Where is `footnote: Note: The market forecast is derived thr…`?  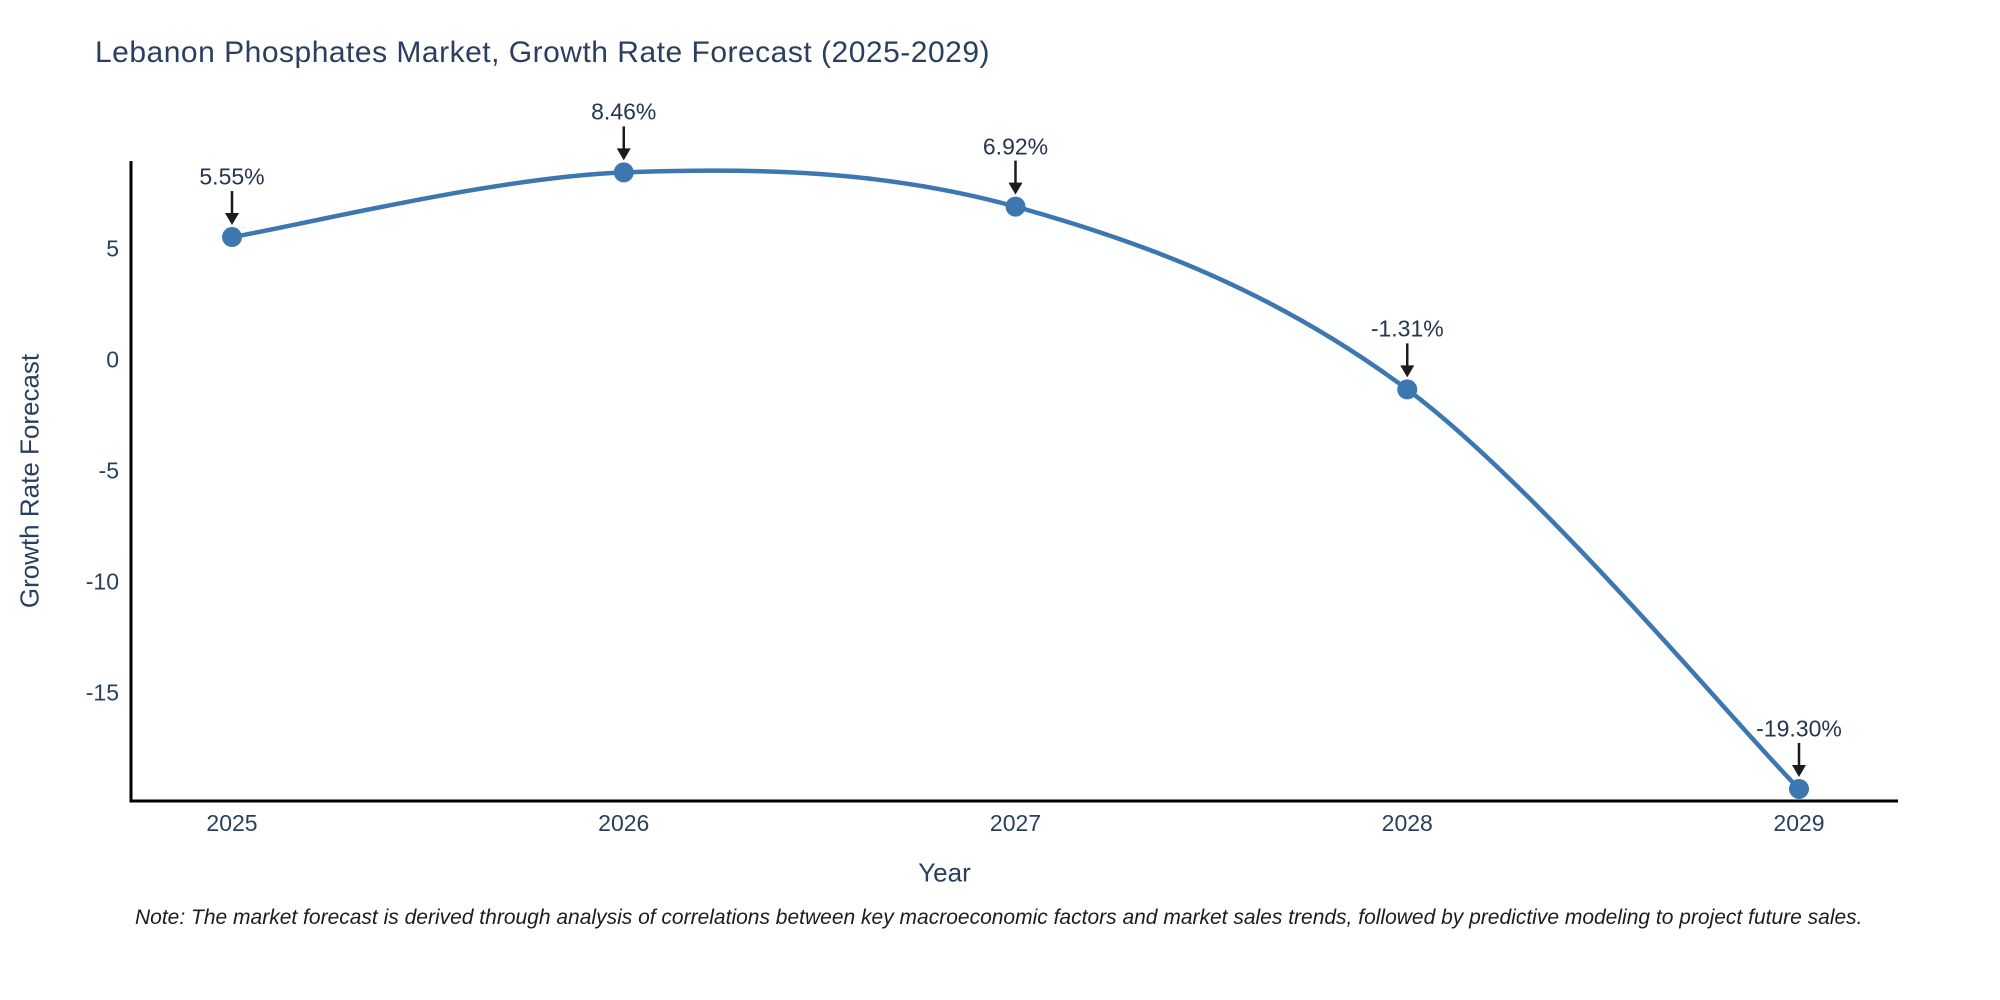 footnote: Note: The market forecast is derived thr… is located at coordinates (999, 917).